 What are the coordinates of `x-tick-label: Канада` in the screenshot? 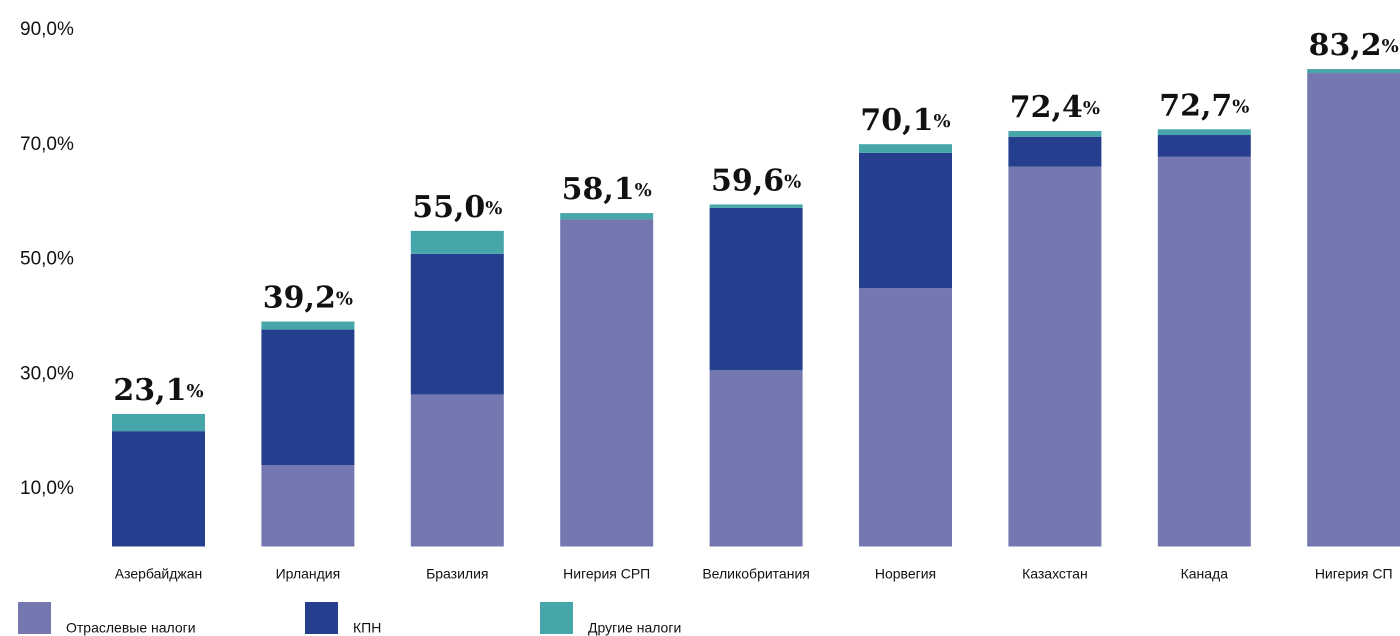 It's located at (1205, 574).